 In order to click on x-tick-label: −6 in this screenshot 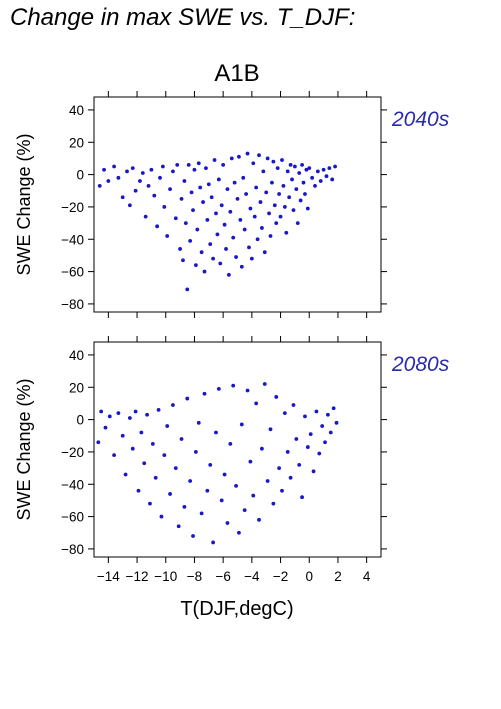, I will do `click(222, 576)`.